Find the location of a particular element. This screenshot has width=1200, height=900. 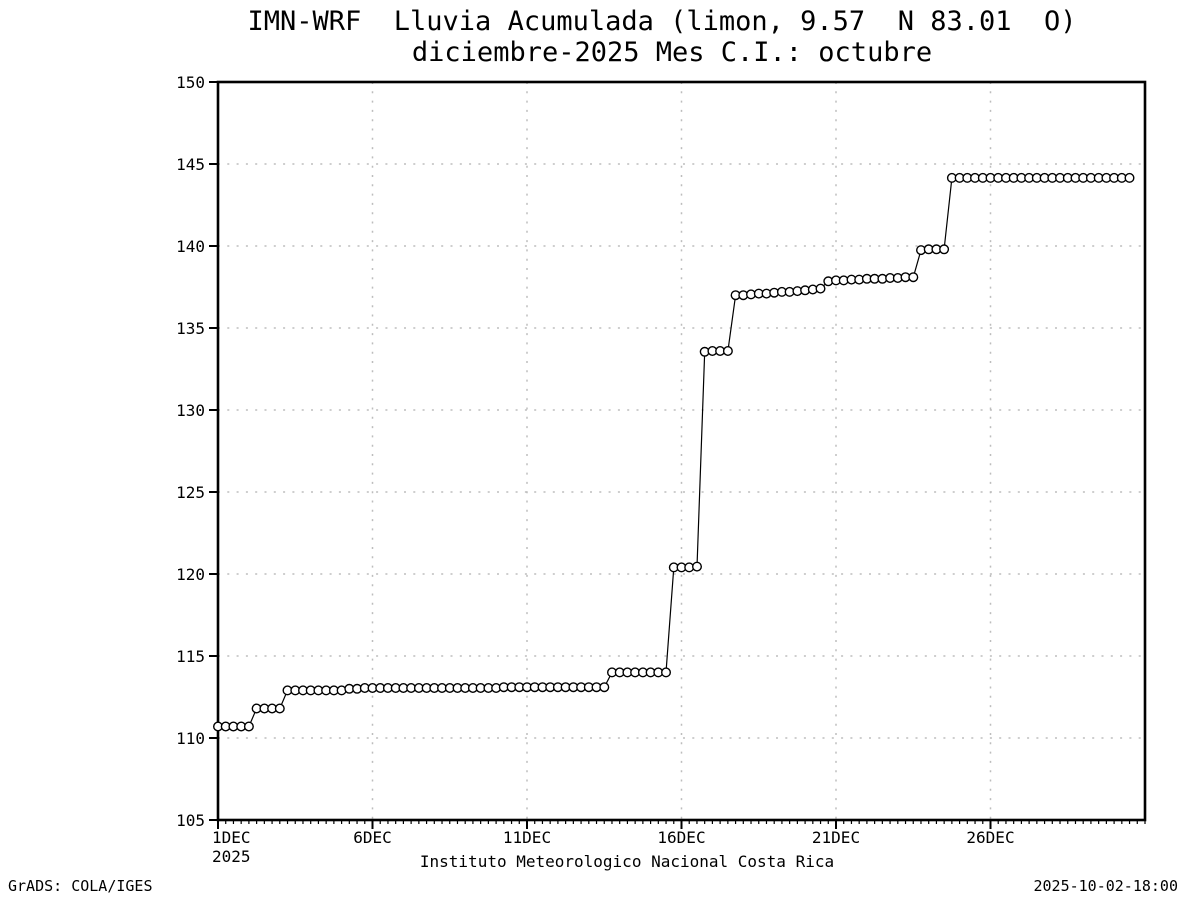

run-timestamp: 2025-10-02-18:00 is located at coordinates (1106, 886).